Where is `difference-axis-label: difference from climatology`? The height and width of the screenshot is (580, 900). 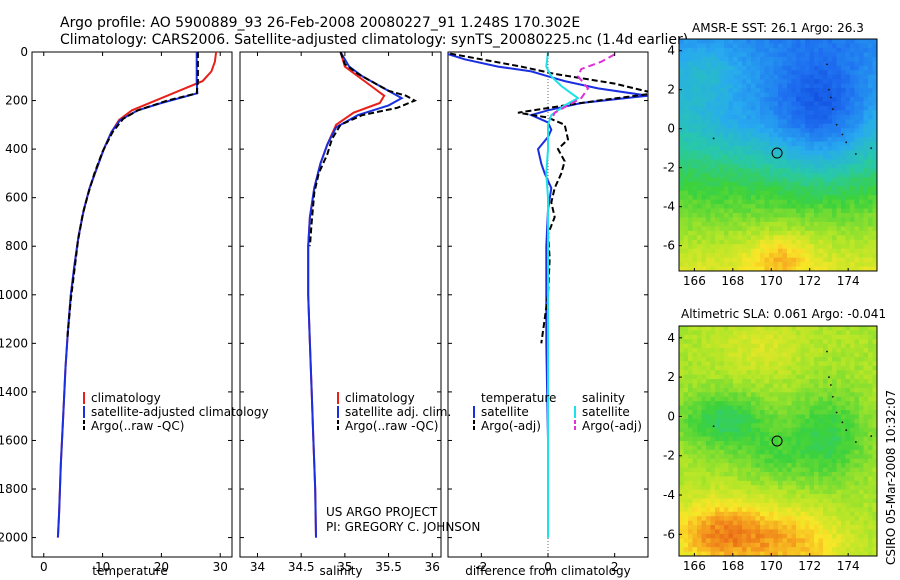
difference-axis-label: difference from climatology is located at coordinates (548, 571).